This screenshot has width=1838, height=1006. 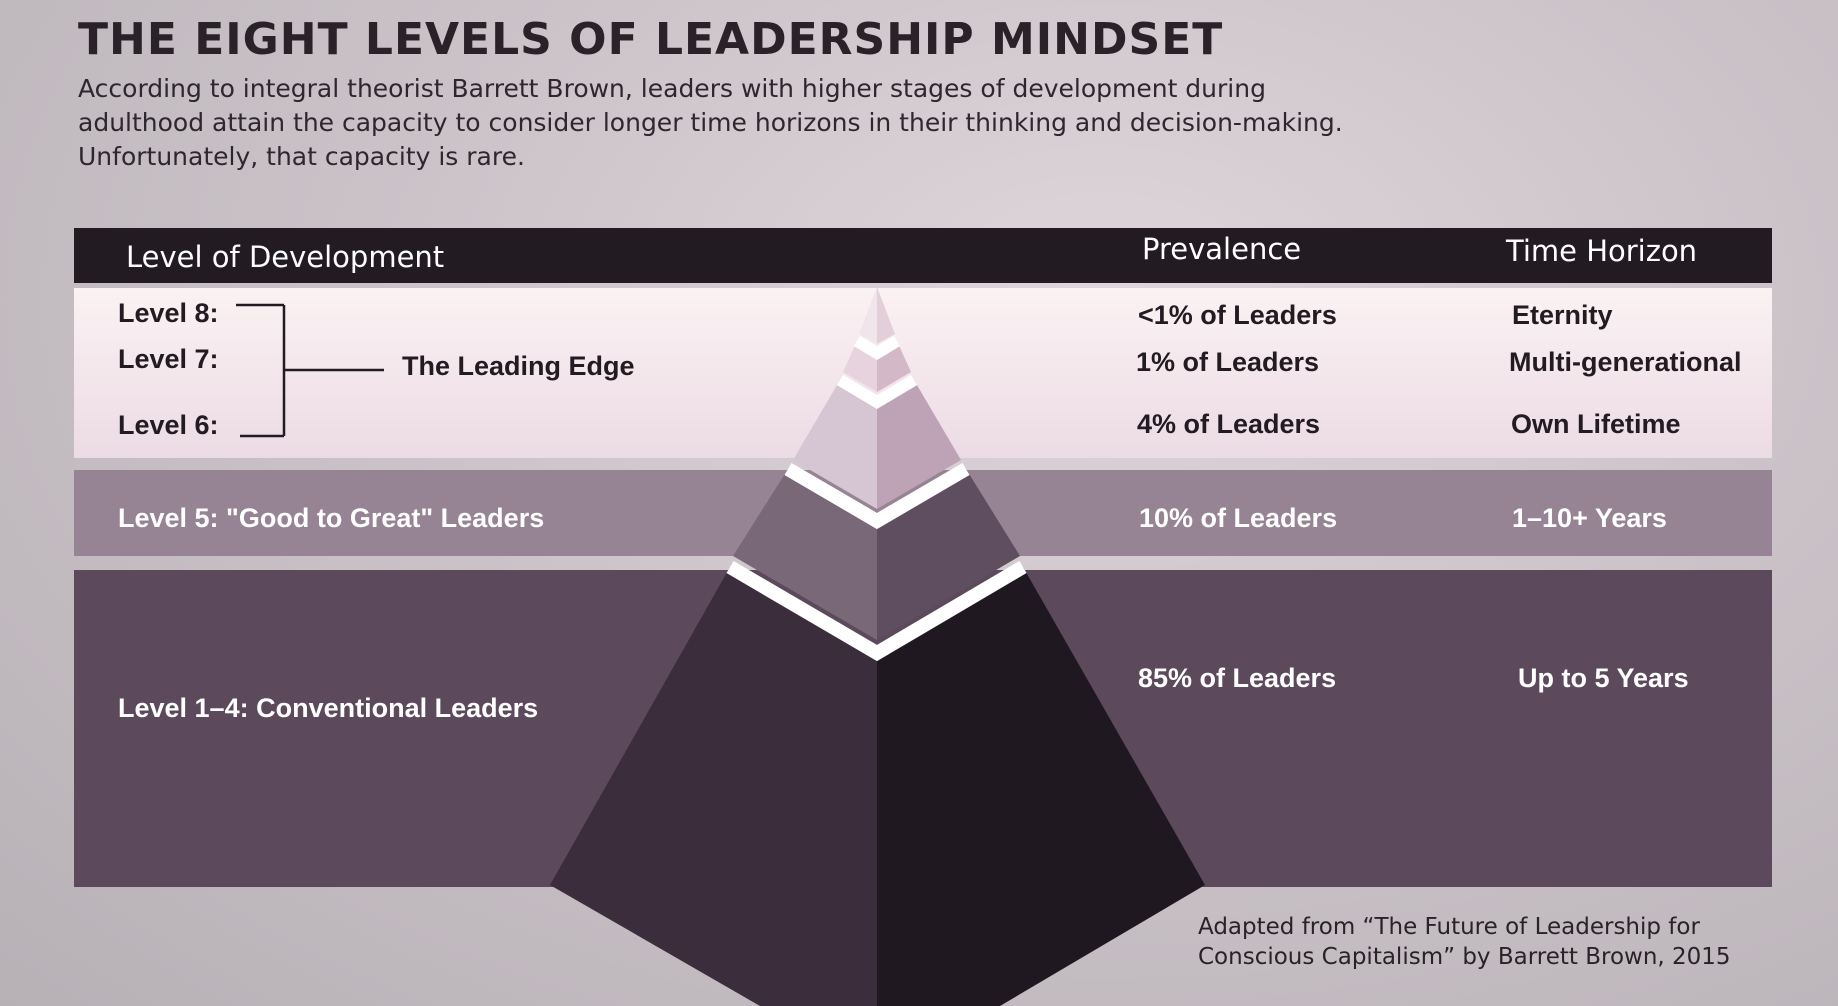 What do you see at coordinates (651, 39) in the screenshot?
I see `page-title: THE EIGHT LEVELS OF LEADERSHIP MINDSET` at bounding box center [651, 39].